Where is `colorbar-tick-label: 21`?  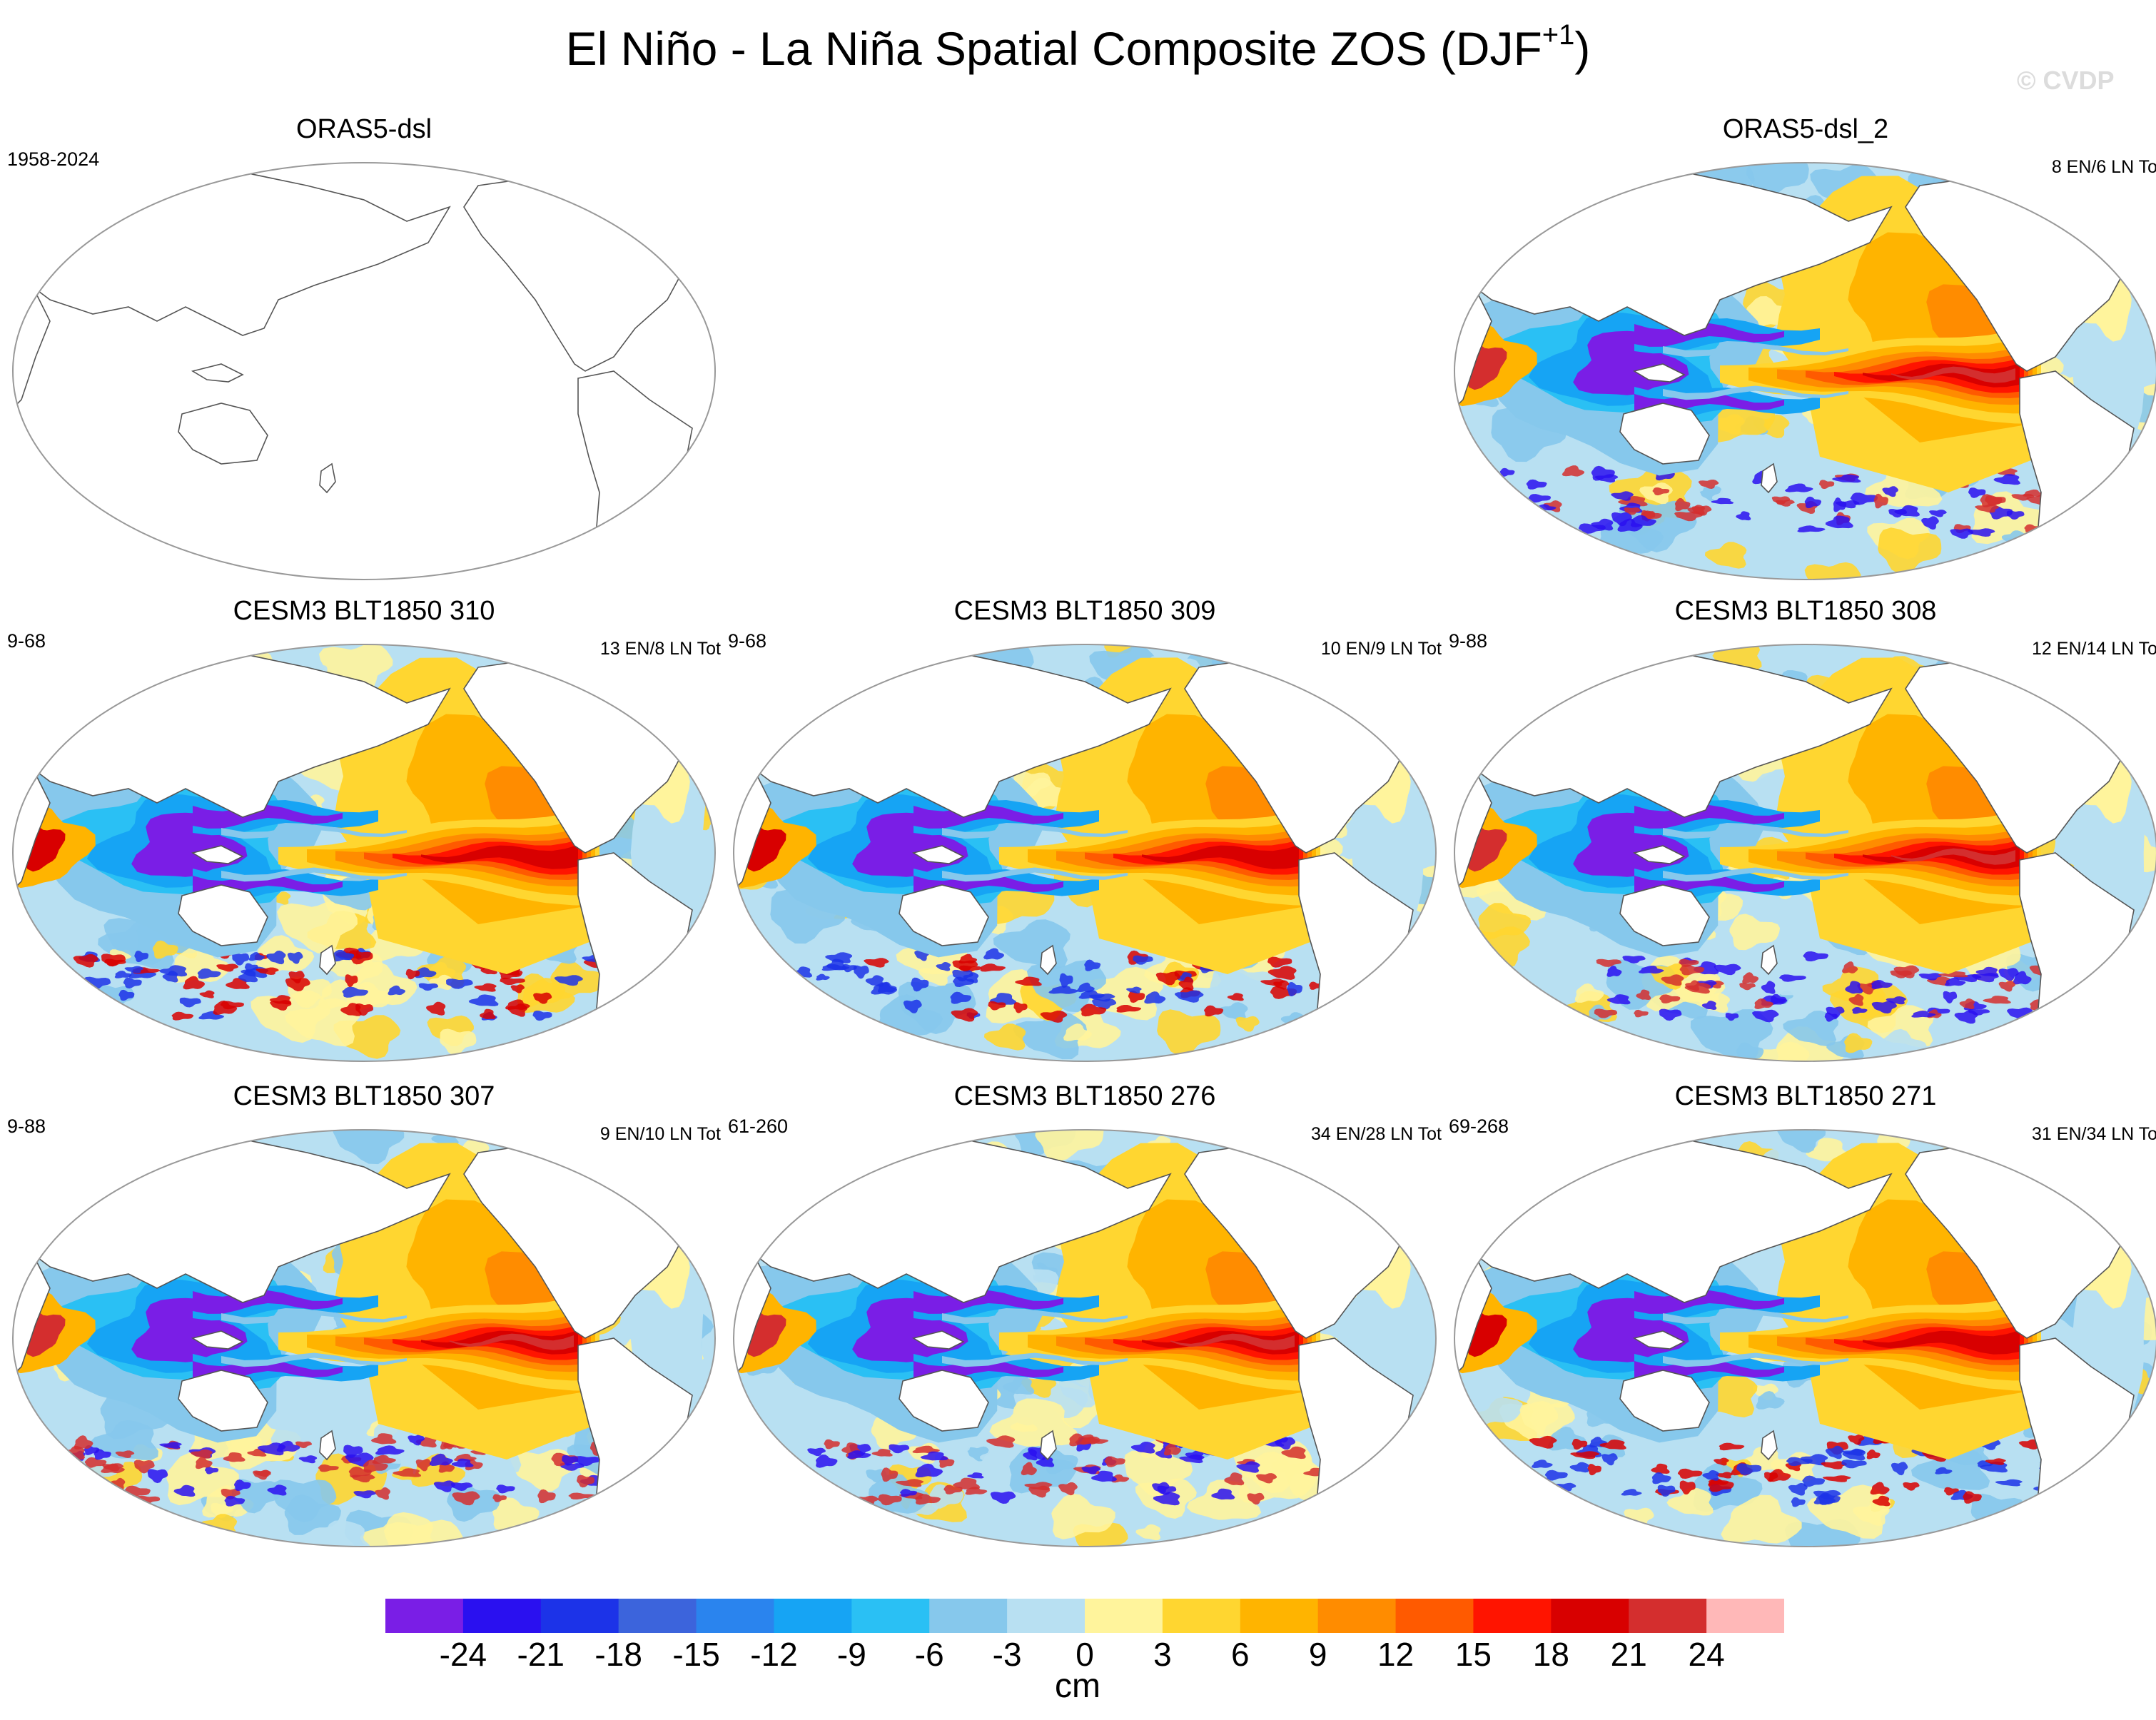 colorbar-tick-label: 21 is located at coordinates (1629, 1653).